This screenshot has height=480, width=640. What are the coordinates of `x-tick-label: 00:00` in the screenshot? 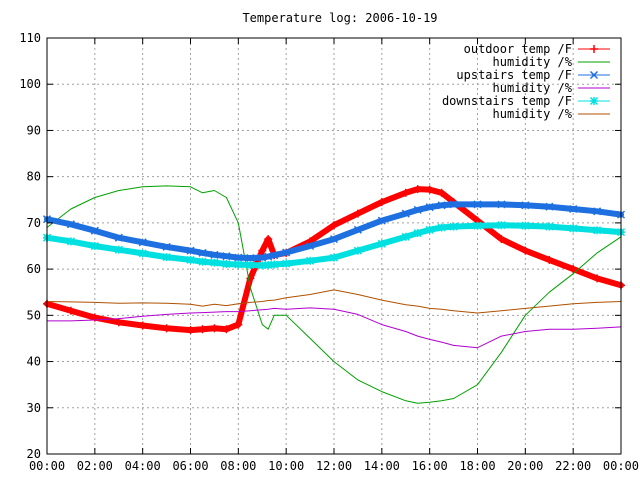 It's located at (621, 466).